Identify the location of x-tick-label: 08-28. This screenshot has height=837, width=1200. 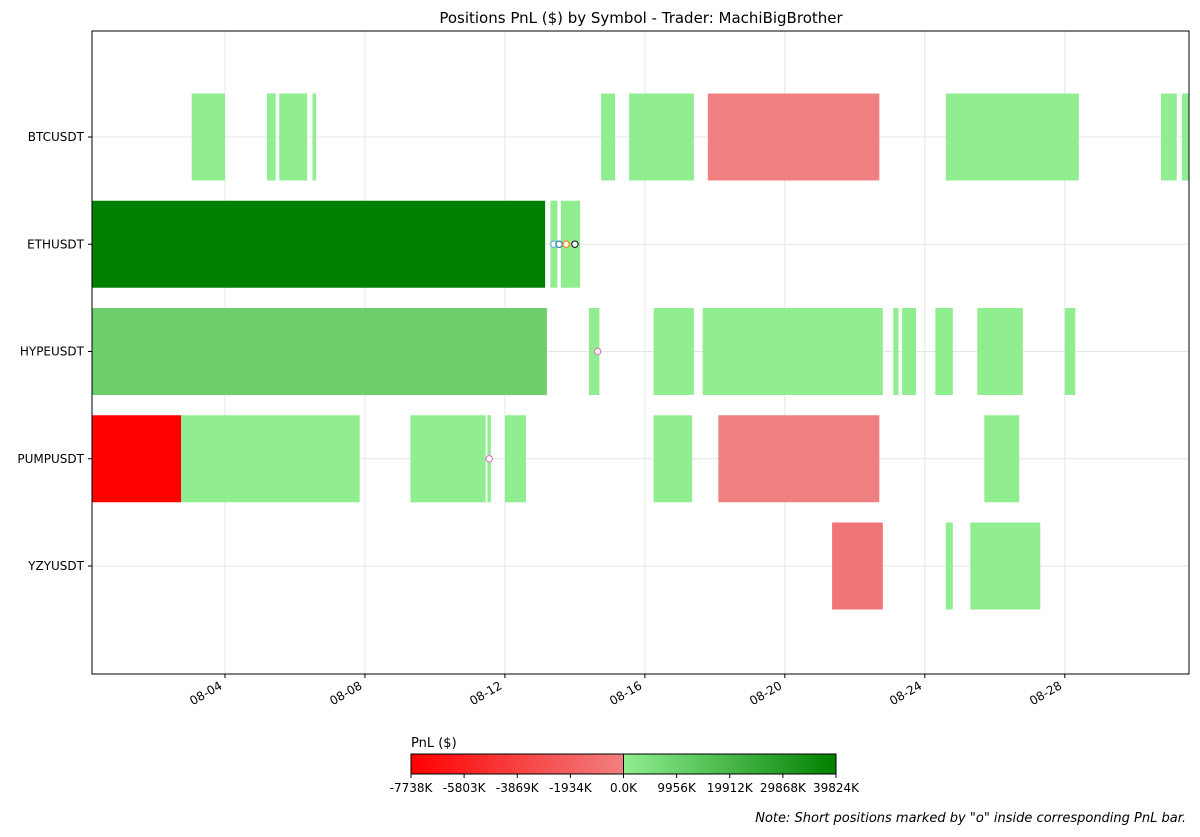
(1045, 693).